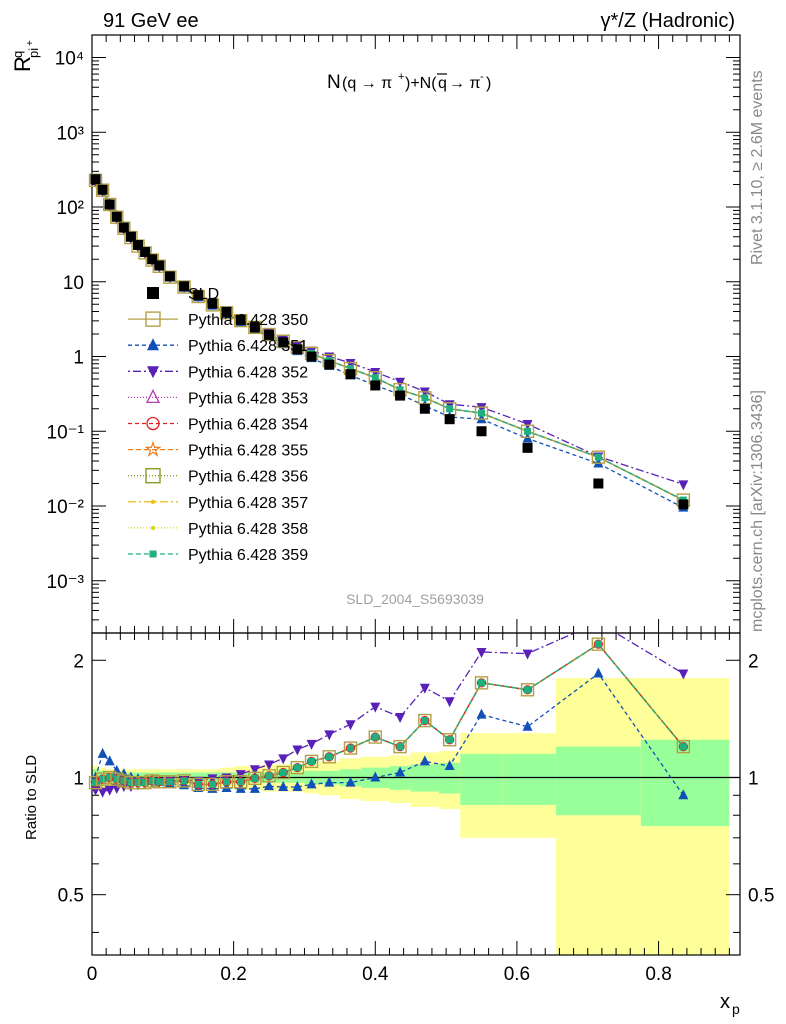 This screenshot has width=786, height=1024. I want to click on ratio-y-tick-label-right: 1, so click(753, 778).